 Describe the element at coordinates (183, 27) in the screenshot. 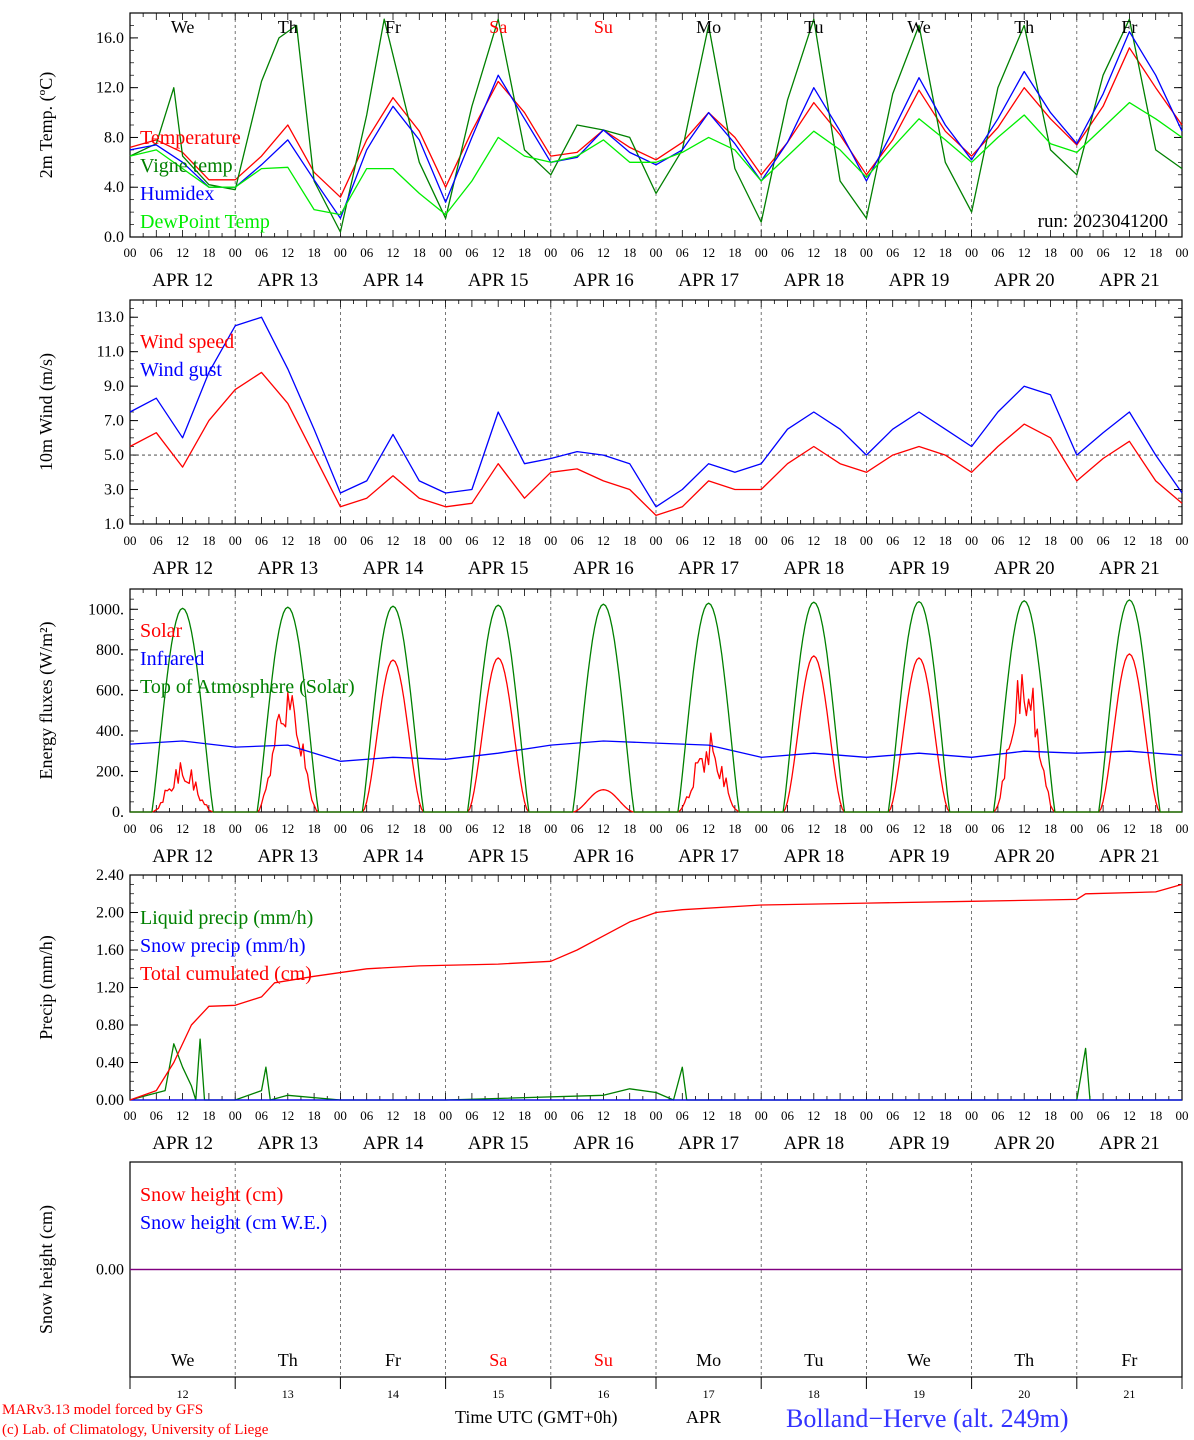

I see `temperature-weekday-label: We` at that location.